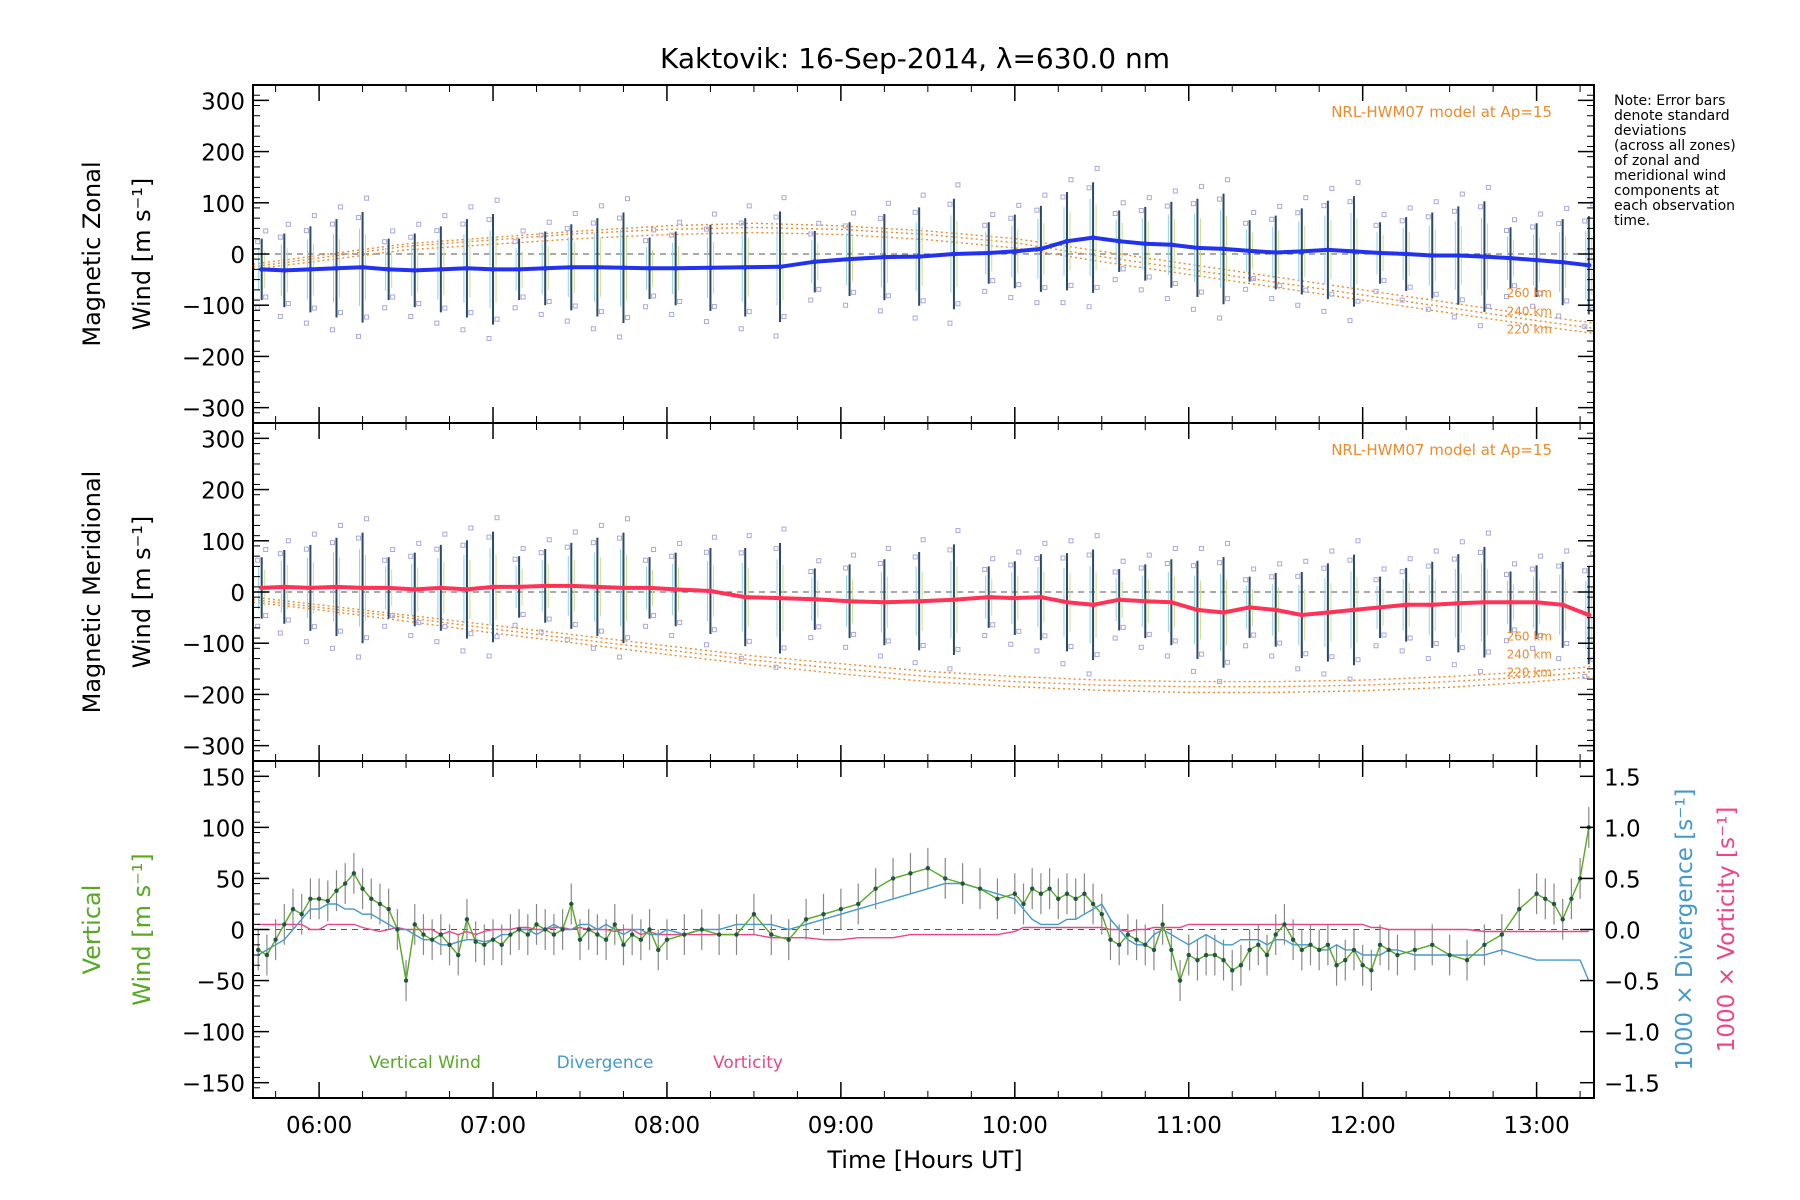 This screenshot has height=1200, width=1800. I want to click on y-tick-label: 0, so click(237, 932).